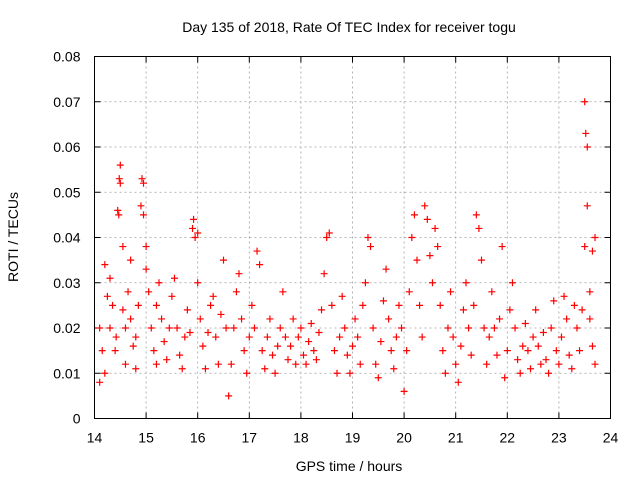  I want to click on y-tick-label: 0.04, so click(66, 238).